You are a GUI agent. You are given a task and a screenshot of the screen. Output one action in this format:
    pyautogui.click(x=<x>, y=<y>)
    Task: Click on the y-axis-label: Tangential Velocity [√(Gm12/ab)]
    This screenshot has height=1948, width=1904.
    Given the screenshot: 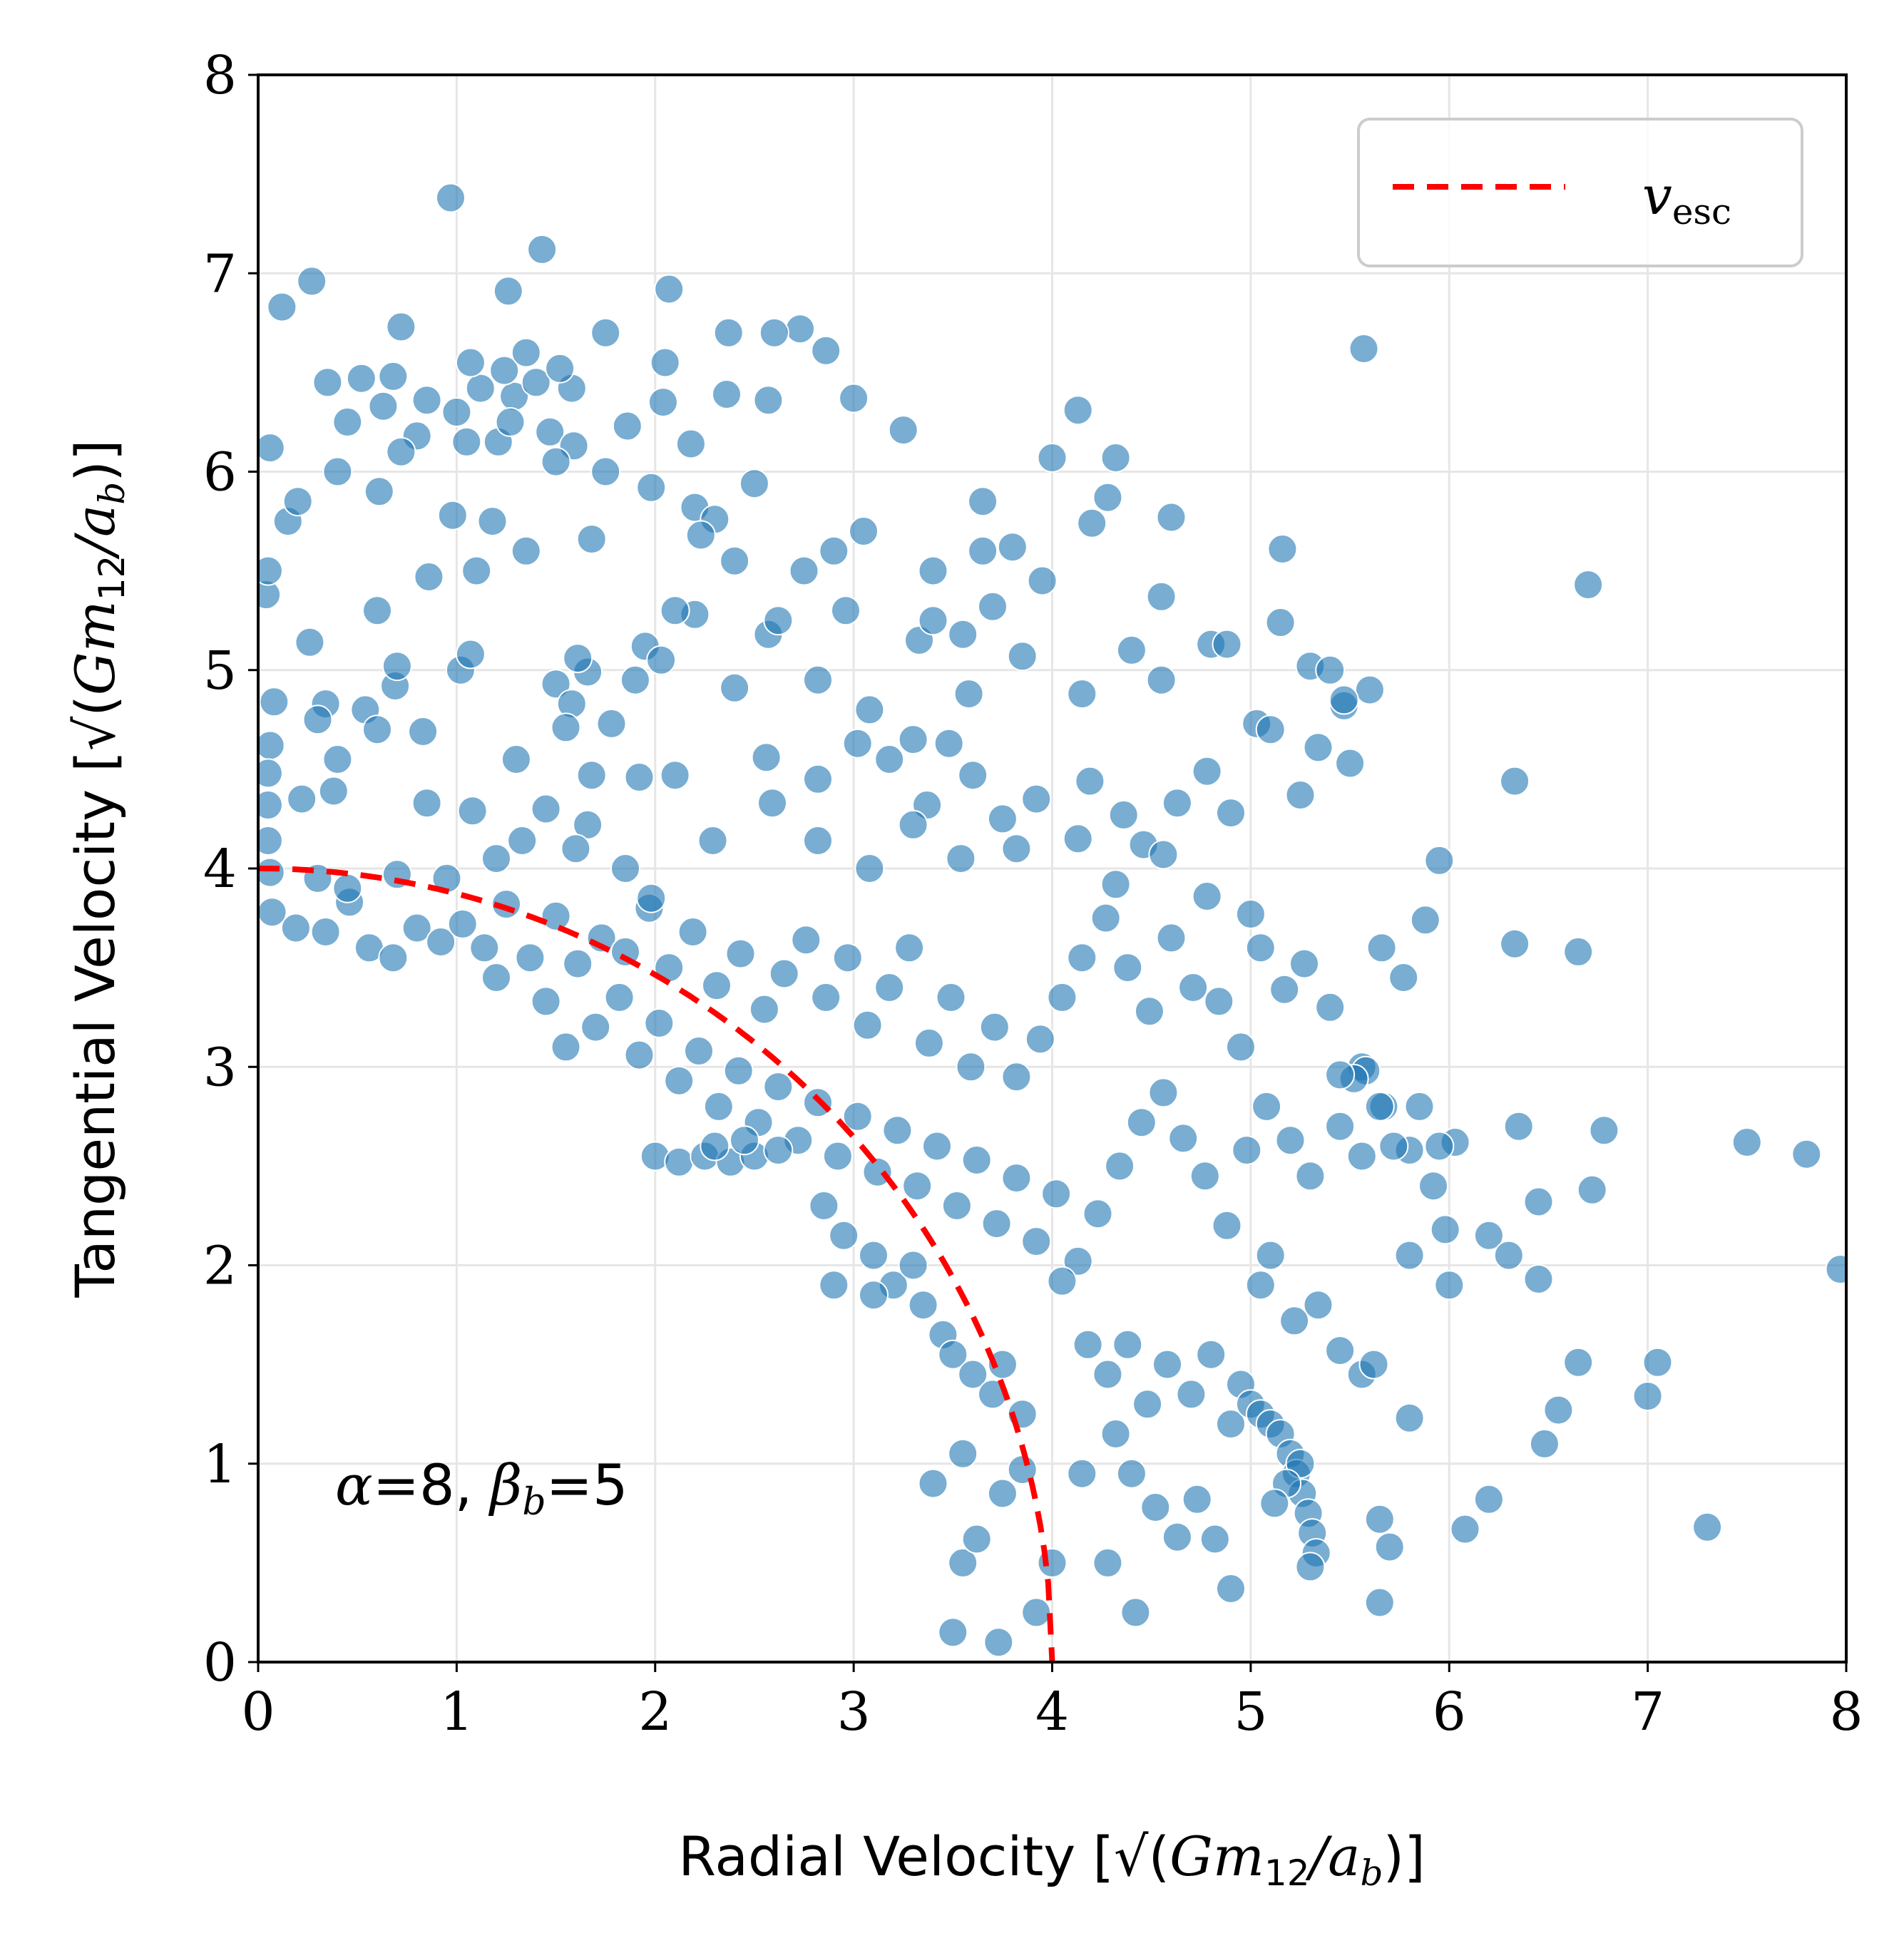 What is the action you would take?
    pyautogui.click(x=98, y=868)
    